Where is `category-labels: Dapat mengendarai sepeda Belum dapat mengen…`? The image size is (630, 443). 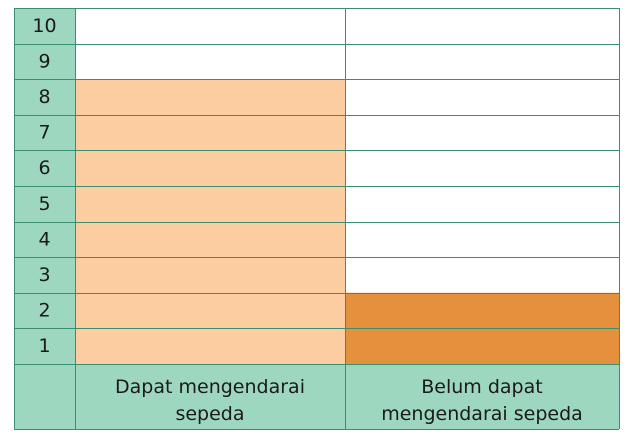 category-labels: Dapat mengendarai sepeda Belum dapat mengen… is located at coordinates (349, 400).